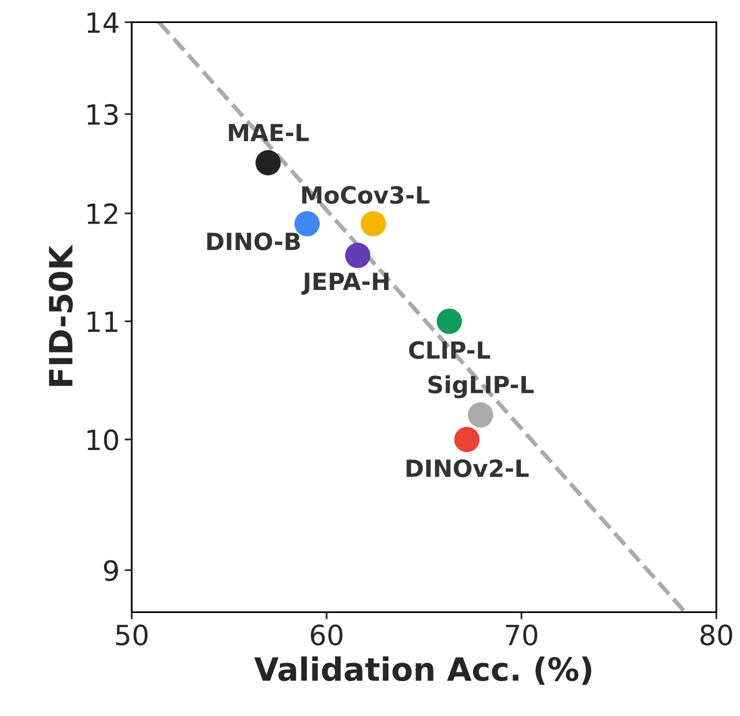 The height and width of the screenshot is (716, 740). What do you see at coordinates (103, 213) in the screenshot?
I see `y-tick-label: 12` at bounding box center [103, 213].